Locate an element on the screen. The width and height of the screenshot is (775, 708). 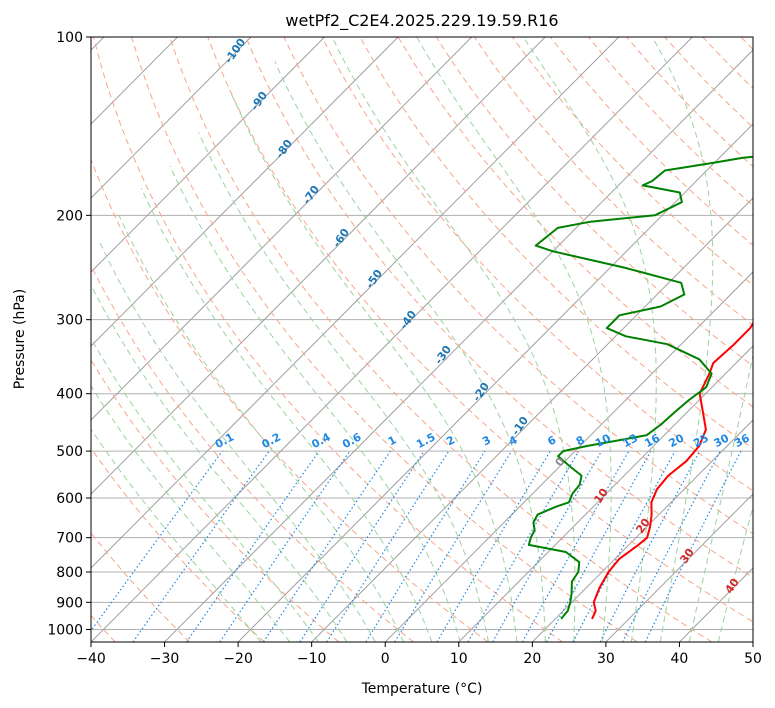
dry-adiabat-label: -60 is located at coordinates (341, 238).